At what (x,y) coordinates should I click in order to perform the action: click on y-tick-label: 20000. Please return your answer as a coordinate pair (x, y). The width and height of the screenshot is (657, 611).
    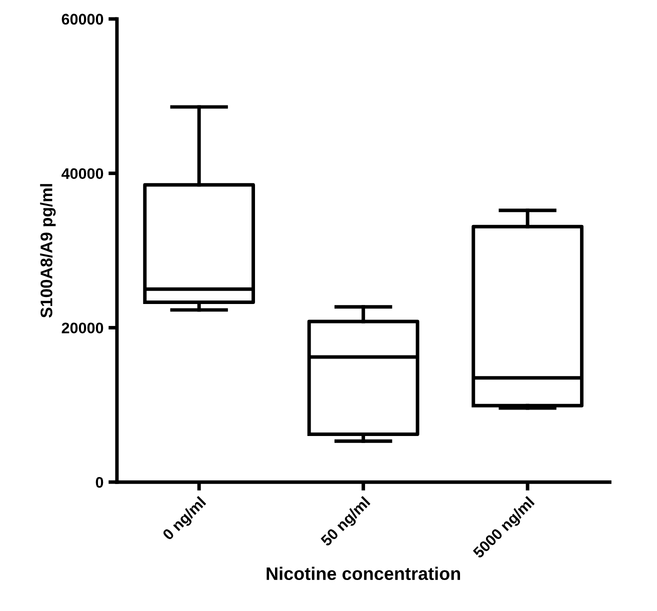
    Looking at the image, I should click on (83, 328).